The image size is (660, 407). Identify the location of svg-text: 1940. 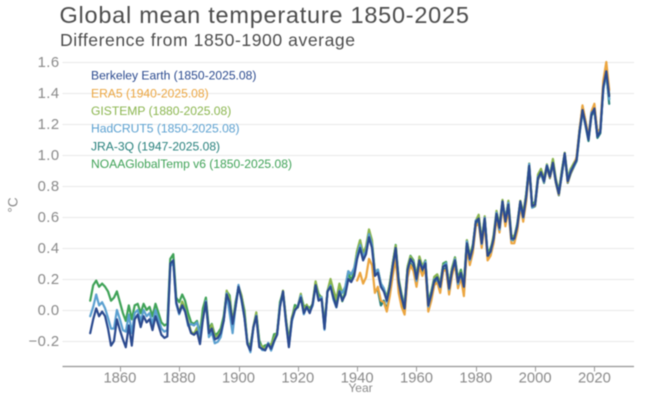
(357, 379).